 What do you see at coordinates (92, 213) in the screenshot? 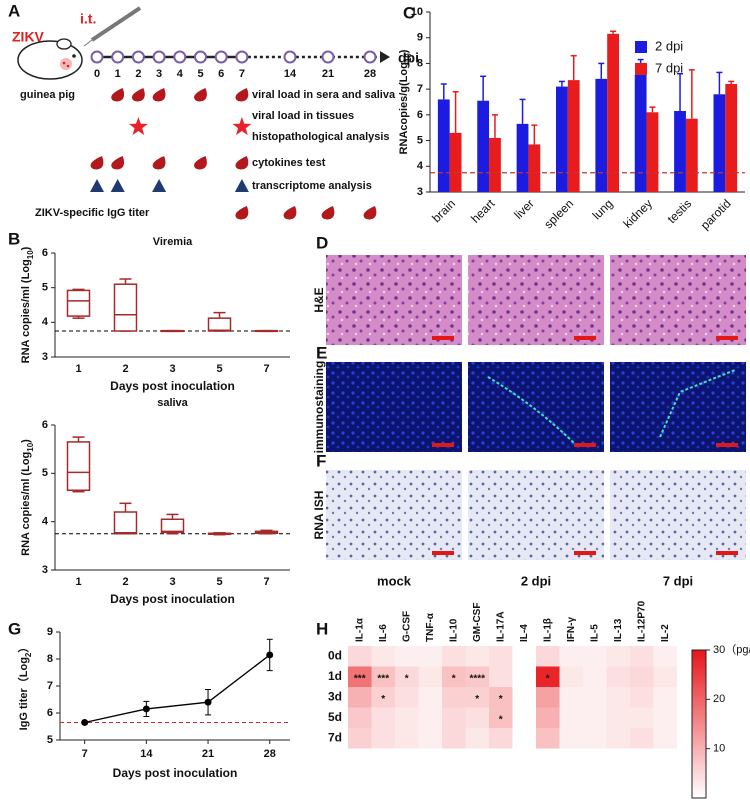
I see `schedule-label: ZIKV-specific IgG titer` at bounding box center [92, 213].